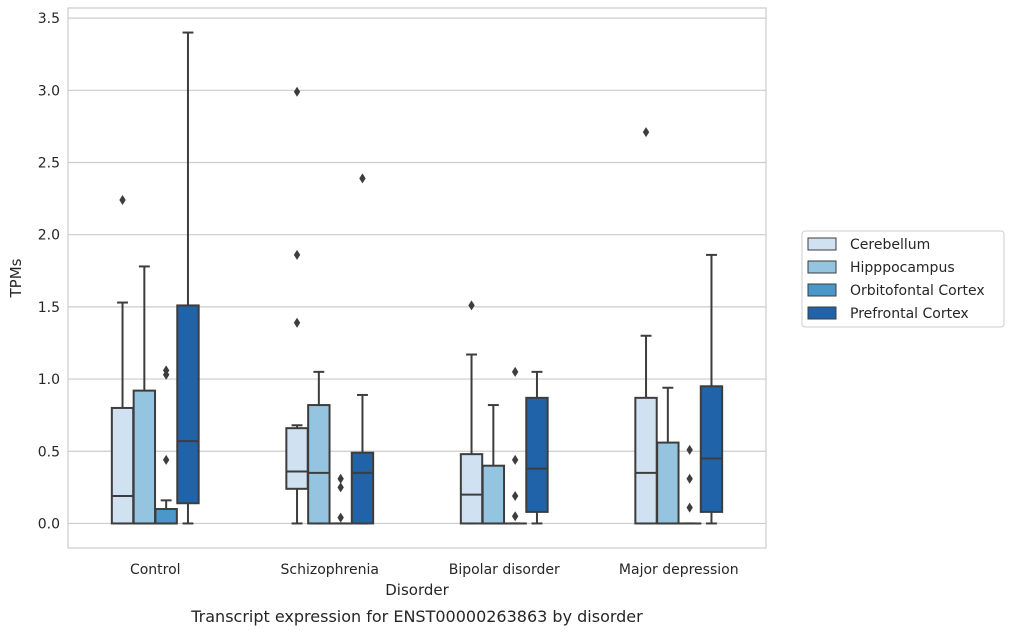 The image size is (1014, 634). What do you see at coordinates (49, 236) in the screenshot?
I see `y-tick-label: 2.0` at bounding box center [49, 236].